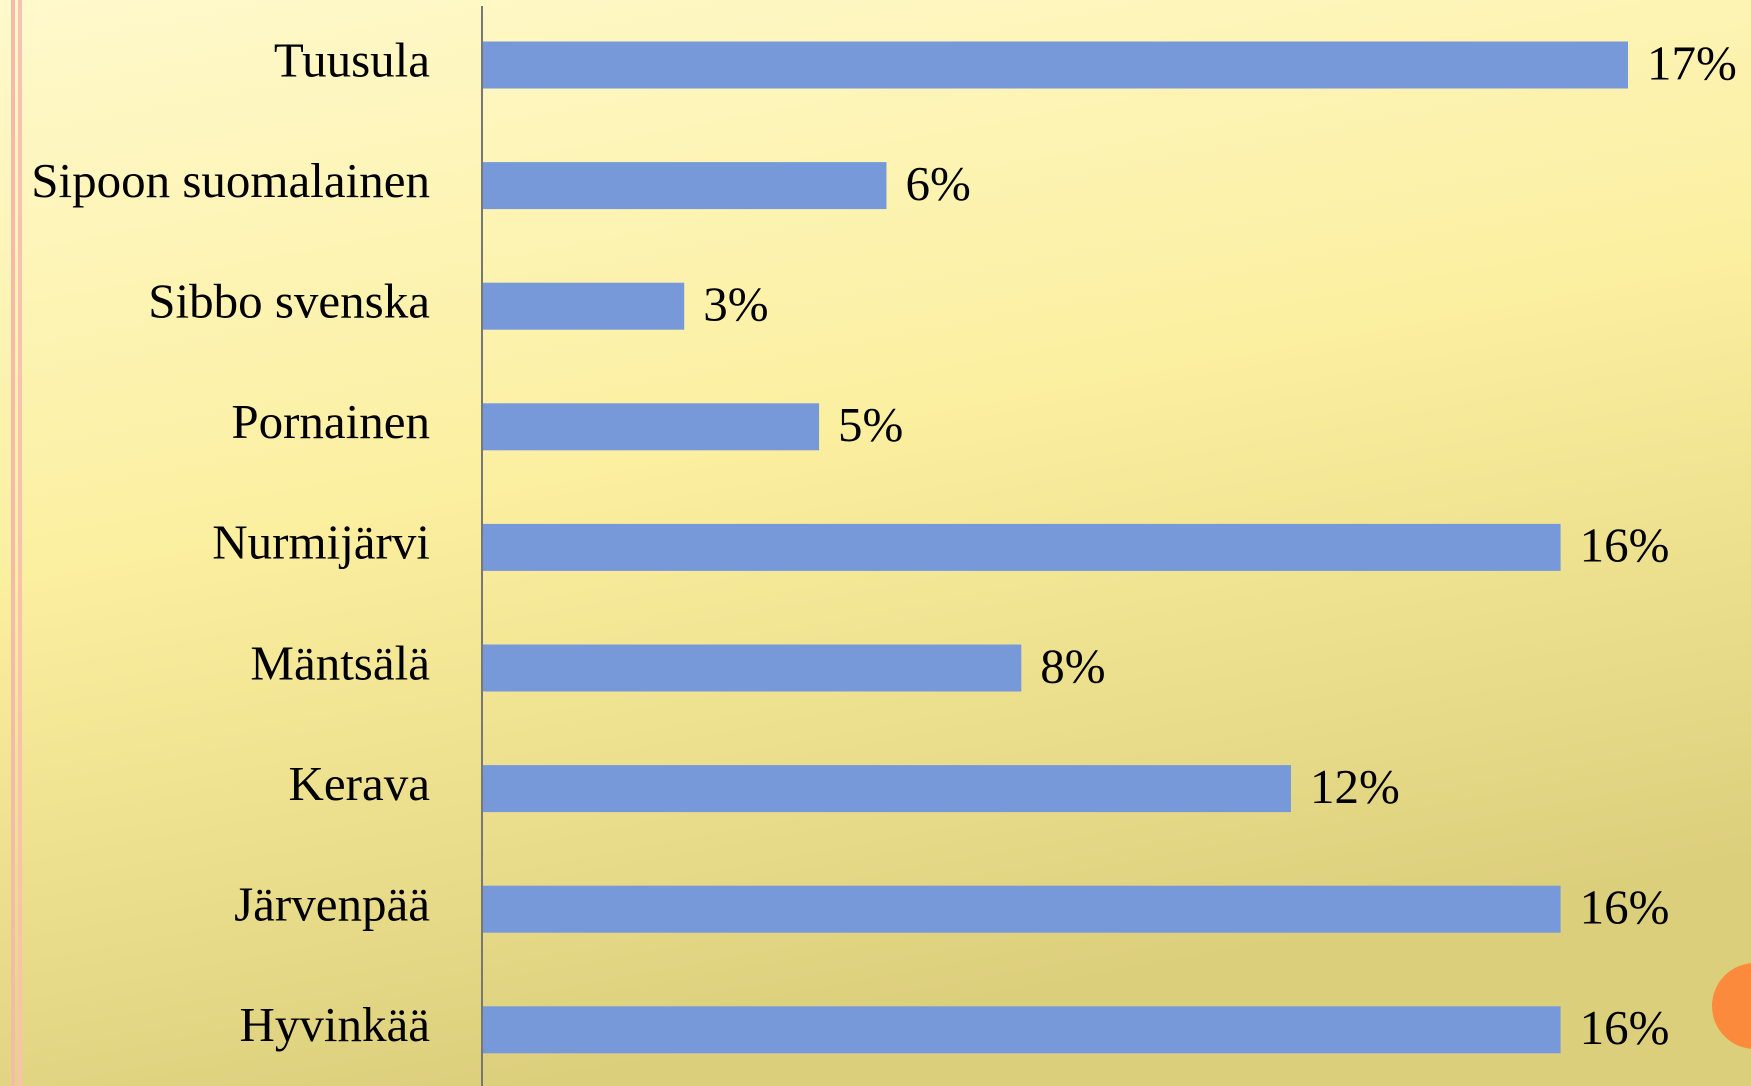 The image size is (1751, 1086). I want to click on category-label: Sibbo svenska, so click(289, 300).